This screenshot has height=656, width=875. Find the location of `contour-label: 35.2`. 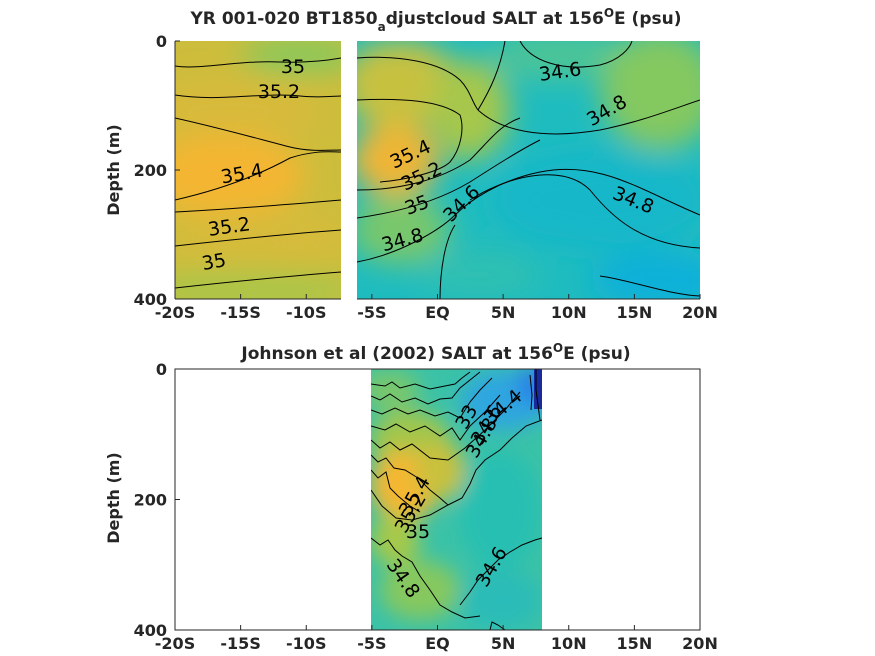

contour-label: 35.2 is located at coordinates (279, 92).